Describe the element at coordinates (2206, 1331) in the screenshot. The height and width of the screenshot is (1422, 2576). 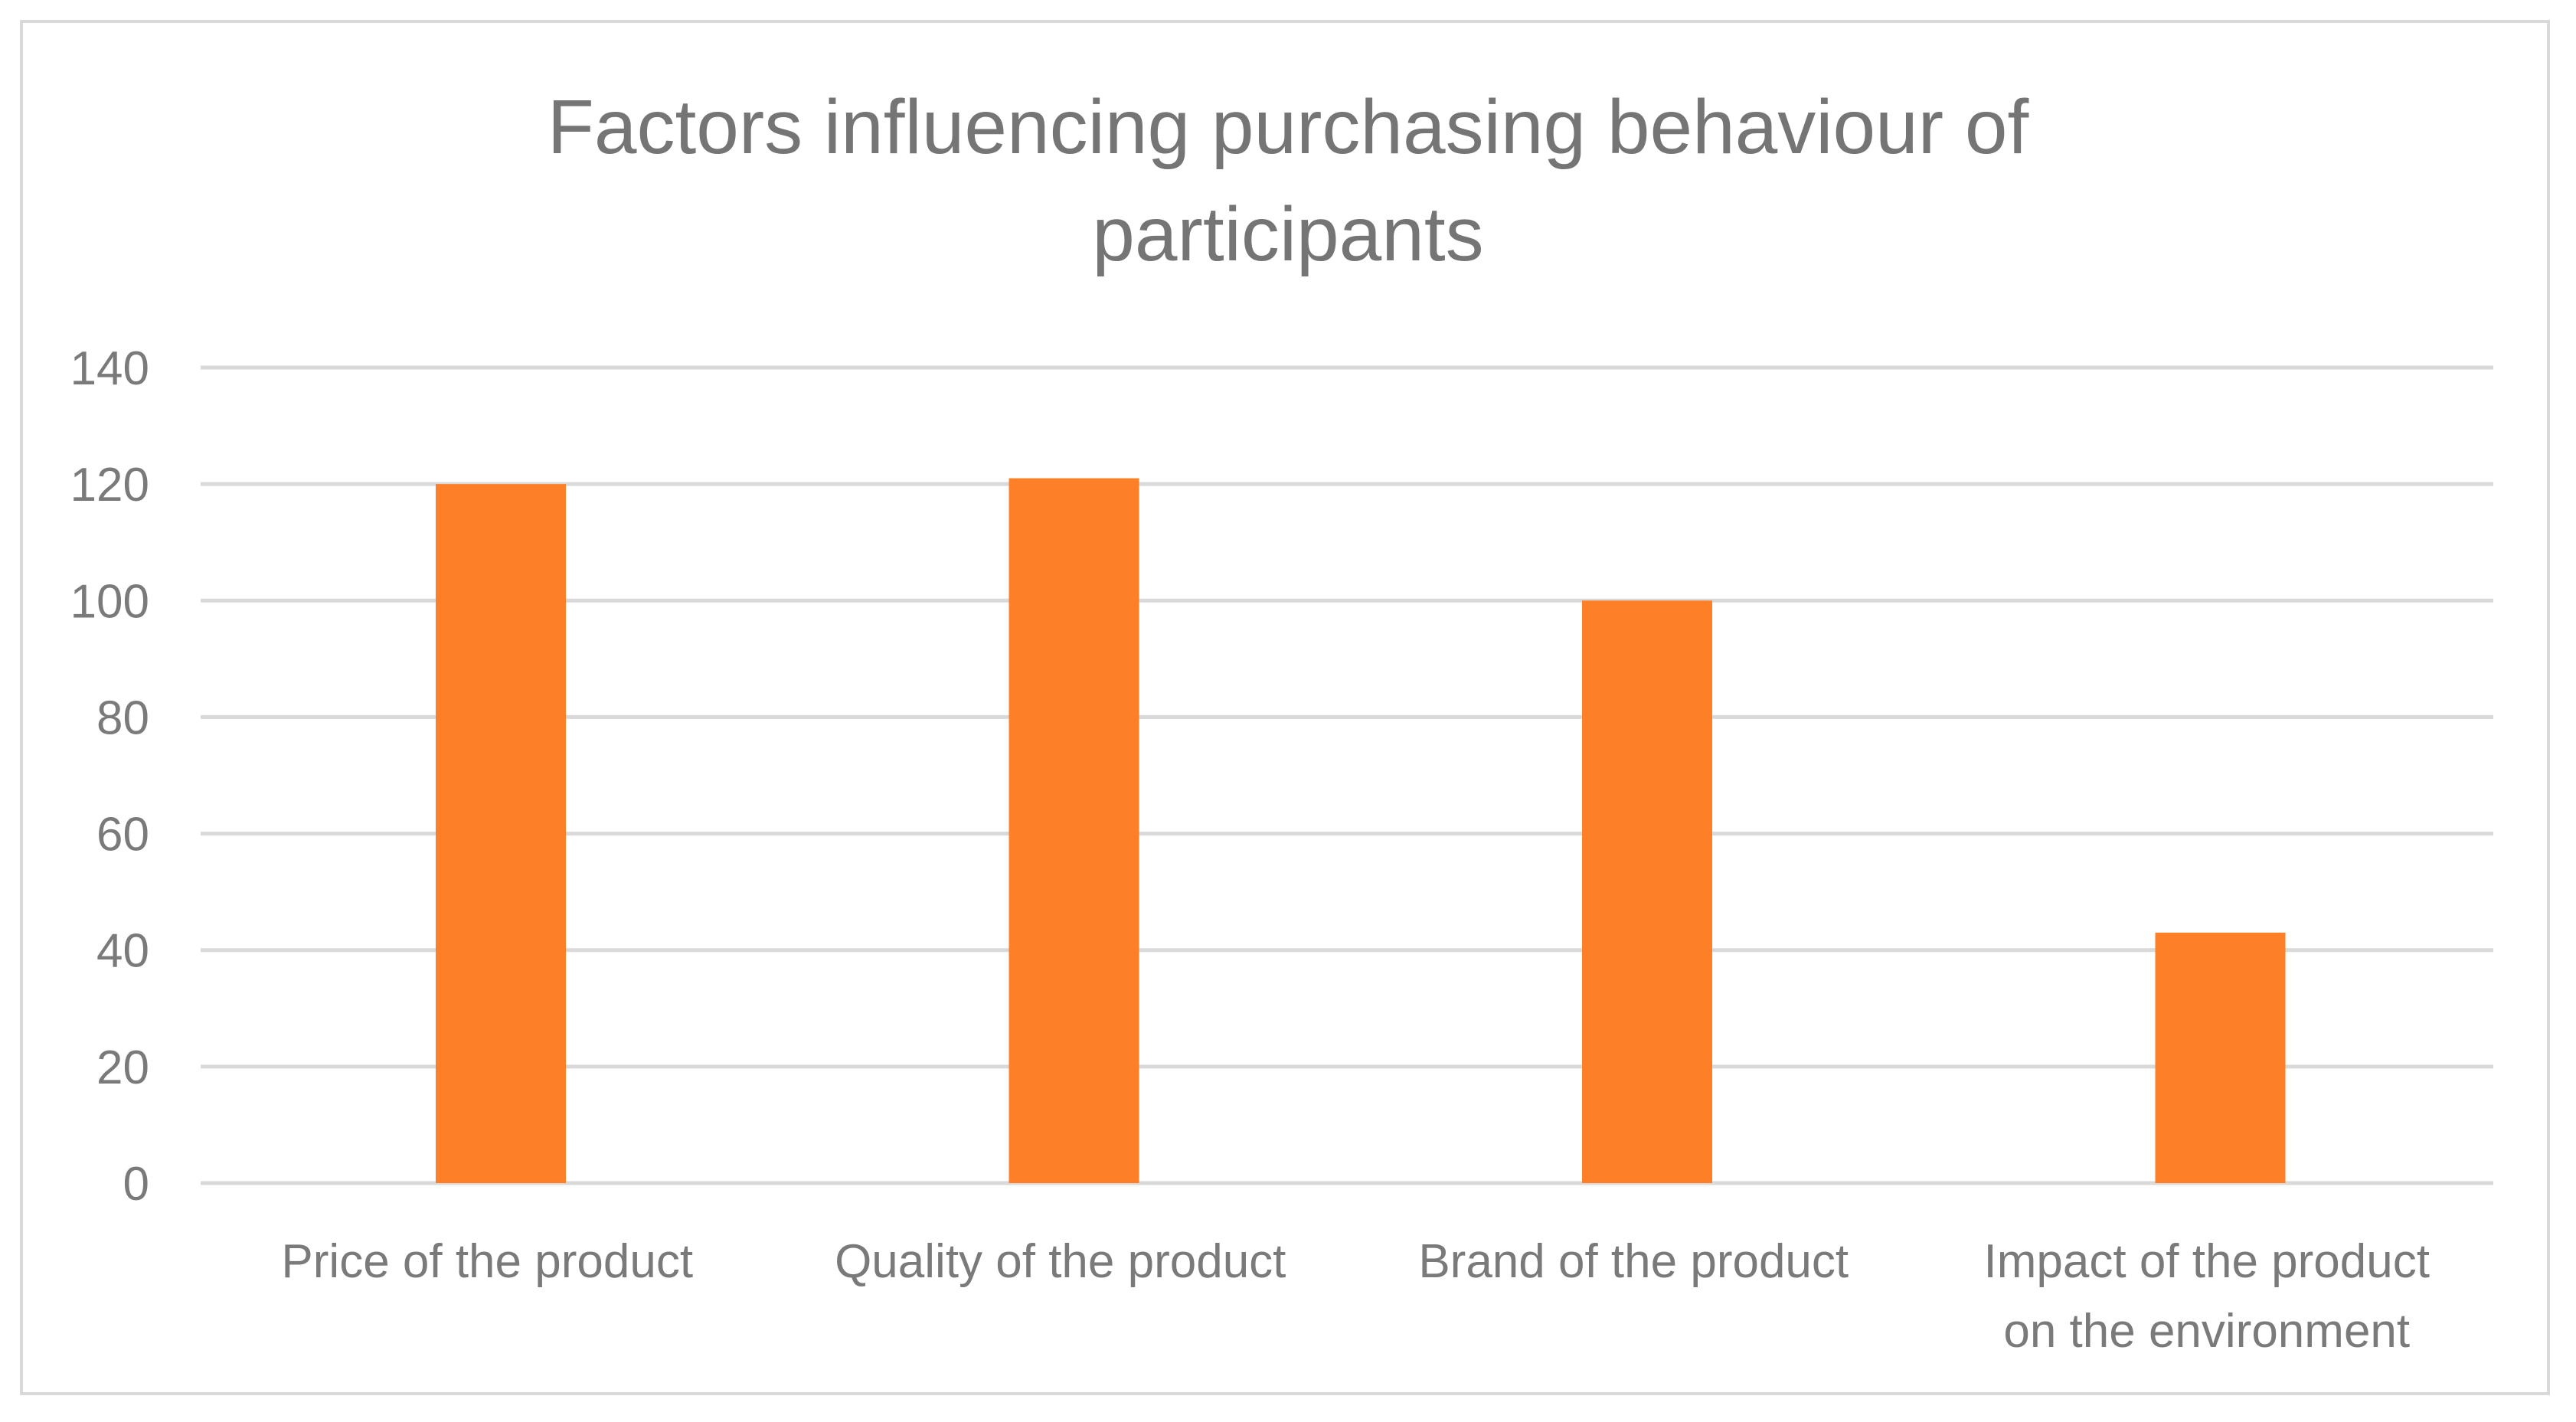
I see `x-category-label: on the environment` at that location.